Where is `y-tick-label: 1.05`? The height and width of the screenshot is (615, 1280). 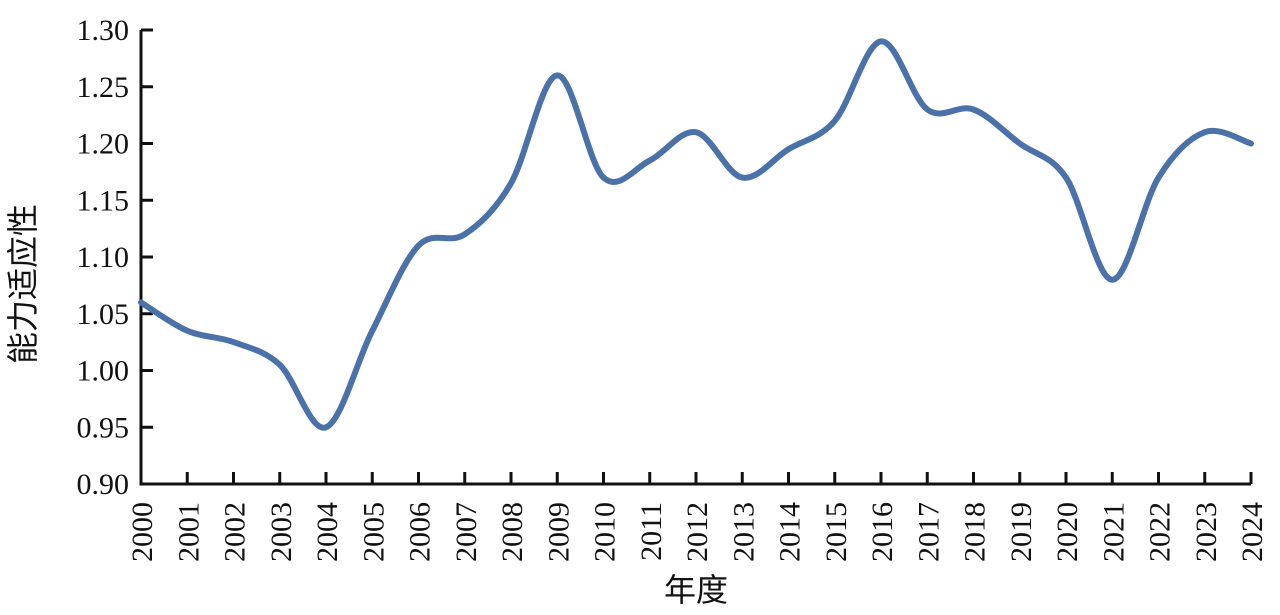
y-tick-label: 1.05 is located at coordinates (103, 314).